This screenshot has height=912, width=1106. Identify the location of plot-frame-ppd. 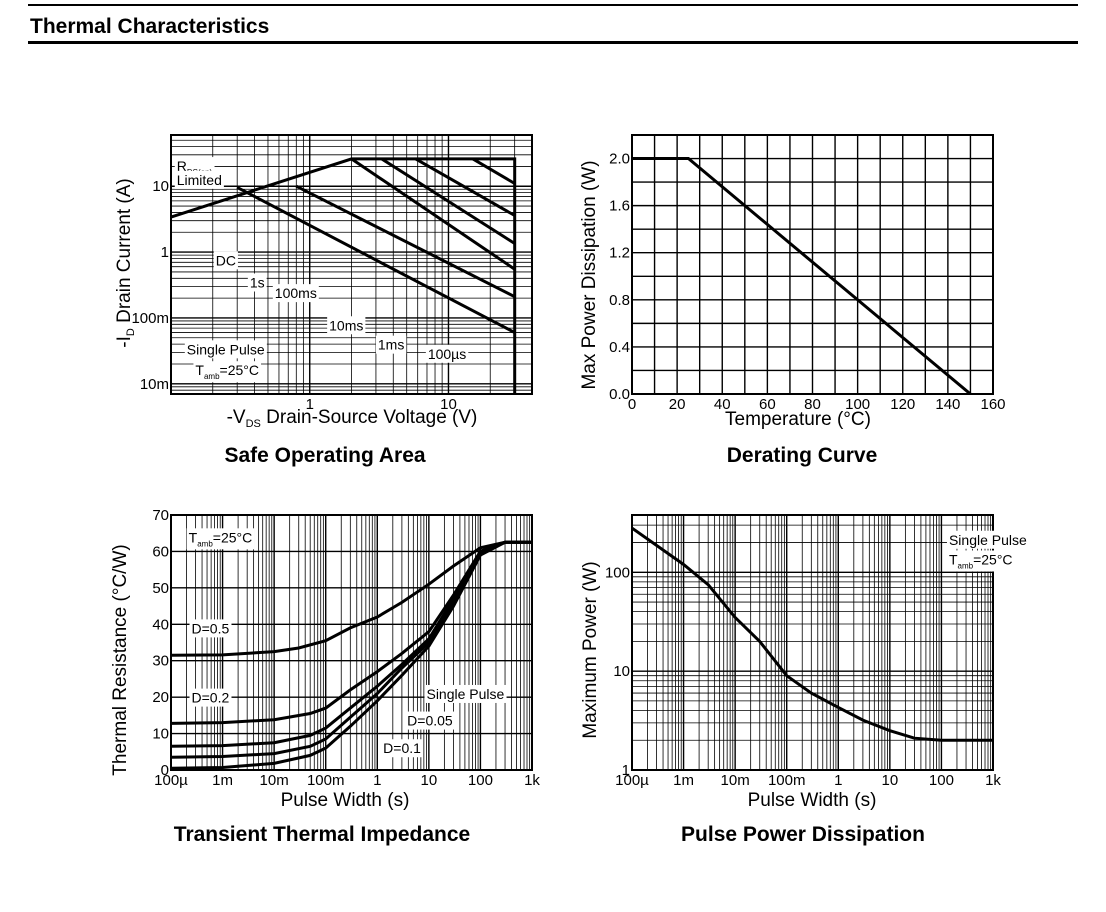
(812, 642).